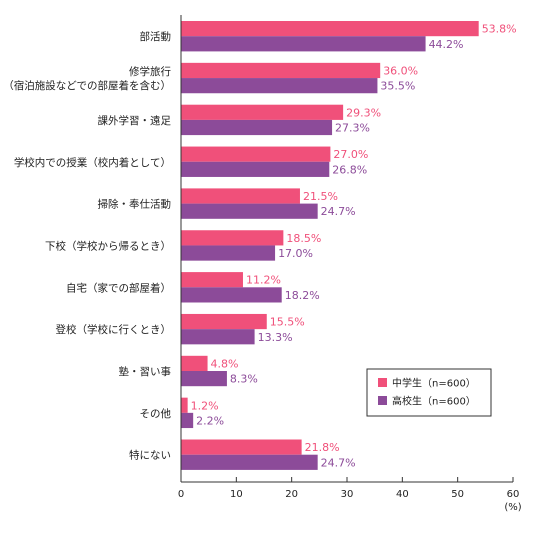  Describe the element at coordinates (349, 169) in the screenshot. I see `value-label: 26.8%` at that location.